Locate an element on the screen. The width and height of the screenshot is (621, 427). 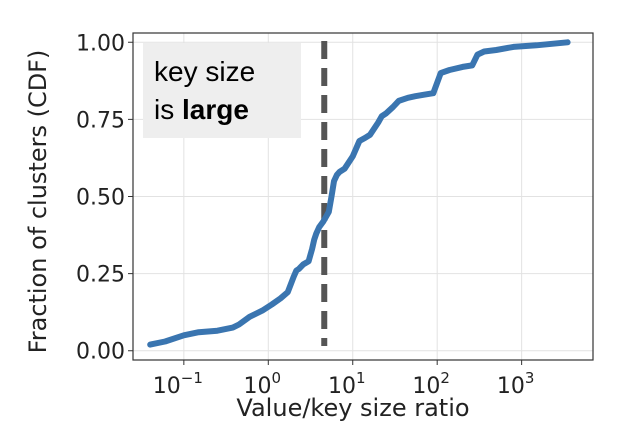
y-tick-label-3: 0.75 is located at coordinates (100, 120).